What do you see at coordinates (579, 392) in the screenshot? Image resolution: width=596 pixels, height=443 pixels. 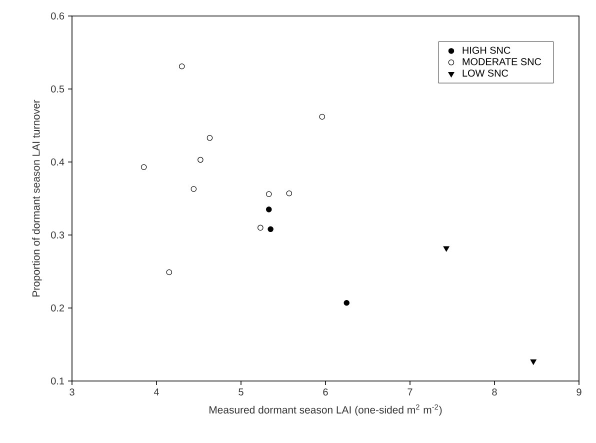 I see `x-tick-label: 9` at bounding box center [579, 392].